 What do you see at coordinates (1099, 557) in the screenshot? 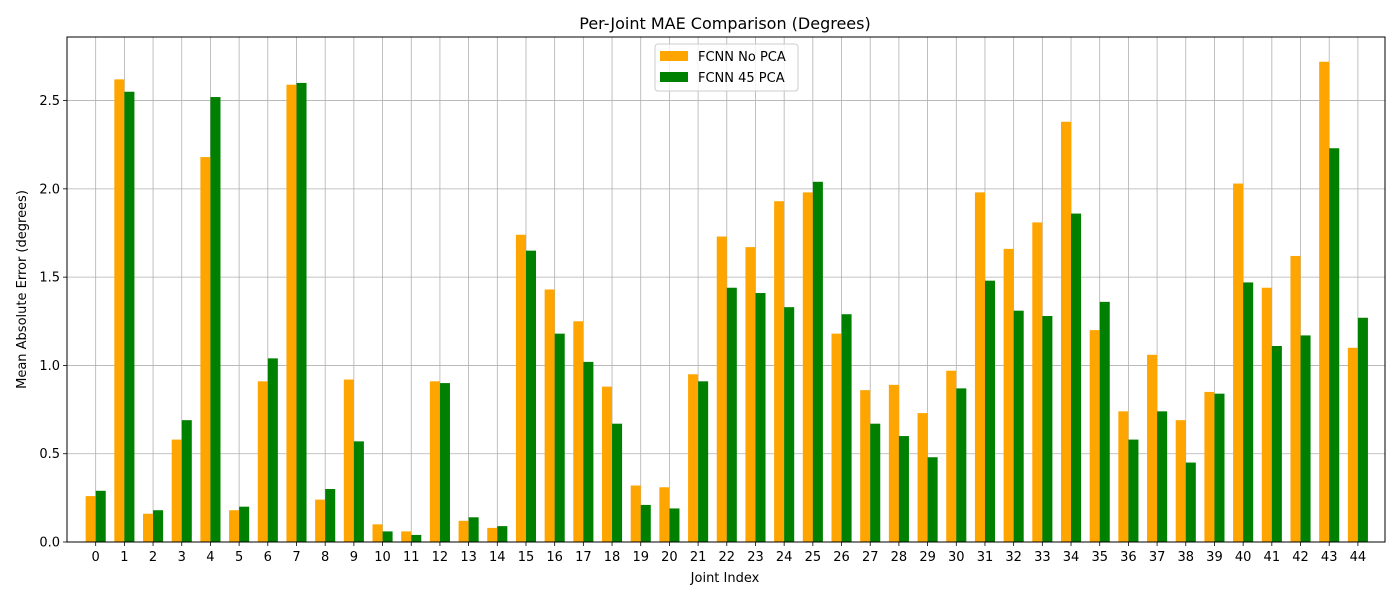
I see `x-tick-label: 35` at bounding box center [1099, 557].